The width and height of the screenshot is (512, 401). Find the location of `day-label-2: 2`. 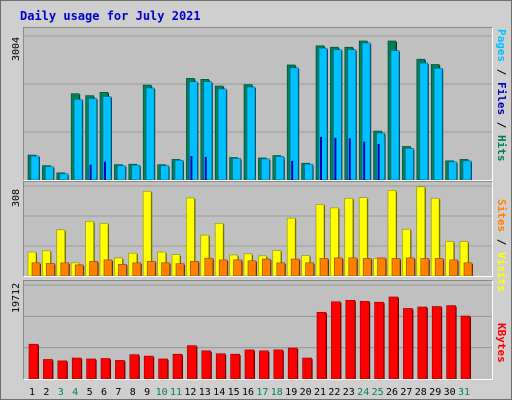

day-label-2: 2 is located at coordinates (46, 392).